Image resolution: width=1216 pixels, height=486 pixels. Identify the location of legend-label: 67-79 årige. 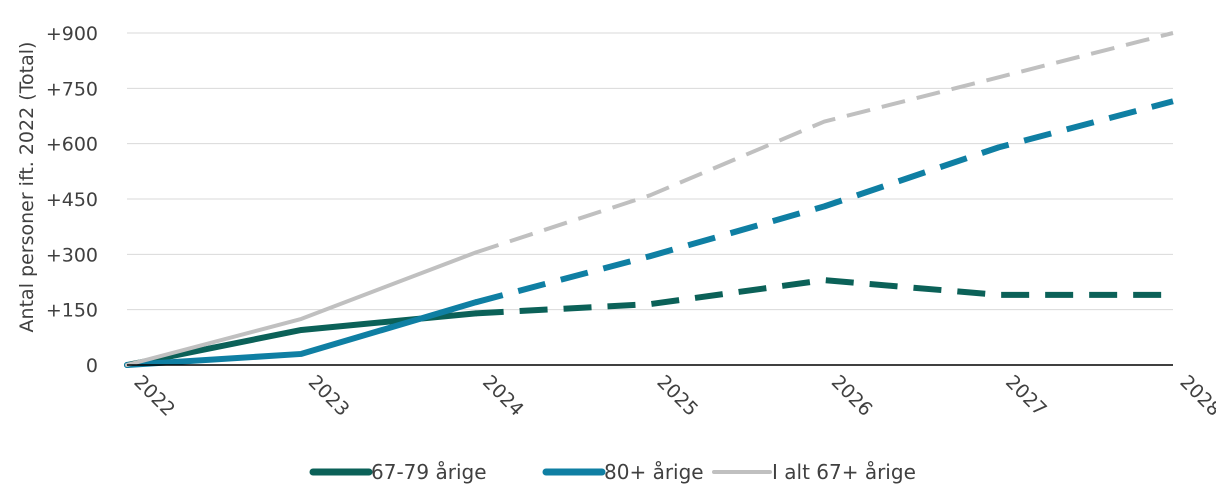
(429, 472).